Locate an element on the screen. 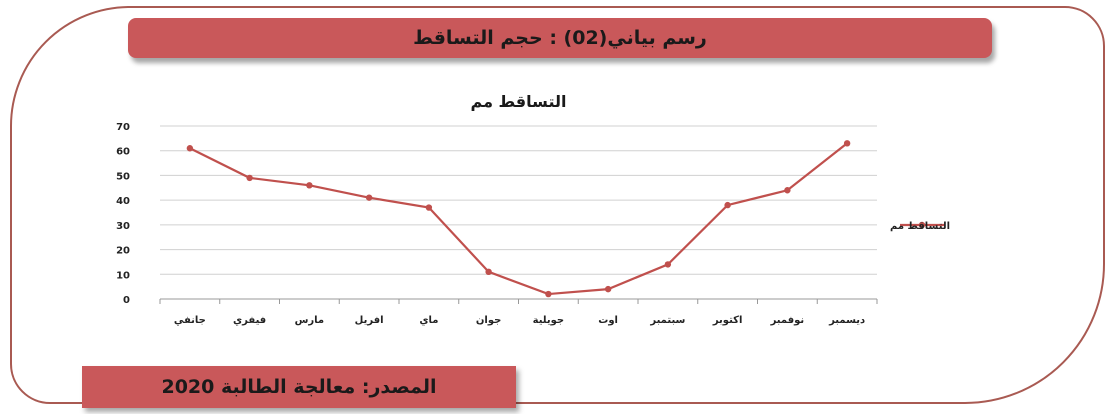 Image resolution: width=1118 pixels, height=414 pixels. x-tick-label: جانفي is located at coordinates (190, 320).